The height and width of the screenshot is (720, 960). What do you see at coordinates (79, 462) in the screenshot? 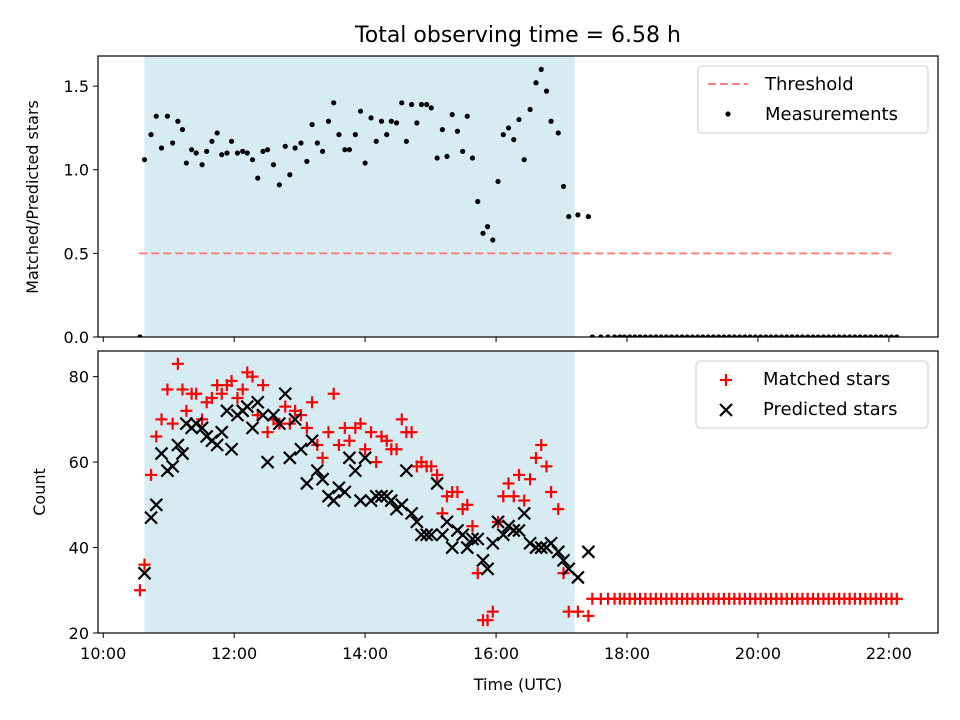
I see `y-tick-label: 60` at bounding box center [79, 462].